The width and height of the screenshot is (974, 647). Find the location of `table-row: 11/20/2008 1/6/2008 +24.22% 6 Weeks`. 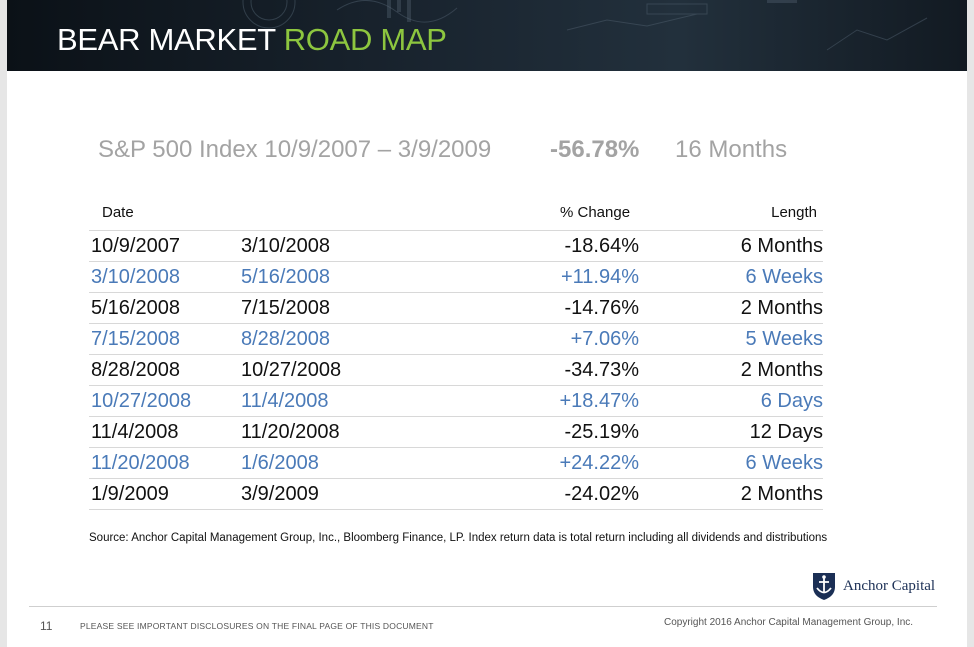

table-row: 11/20/2008 1/6/2008 +24.22% 6 Weeks is located at coordinates (456, 463).